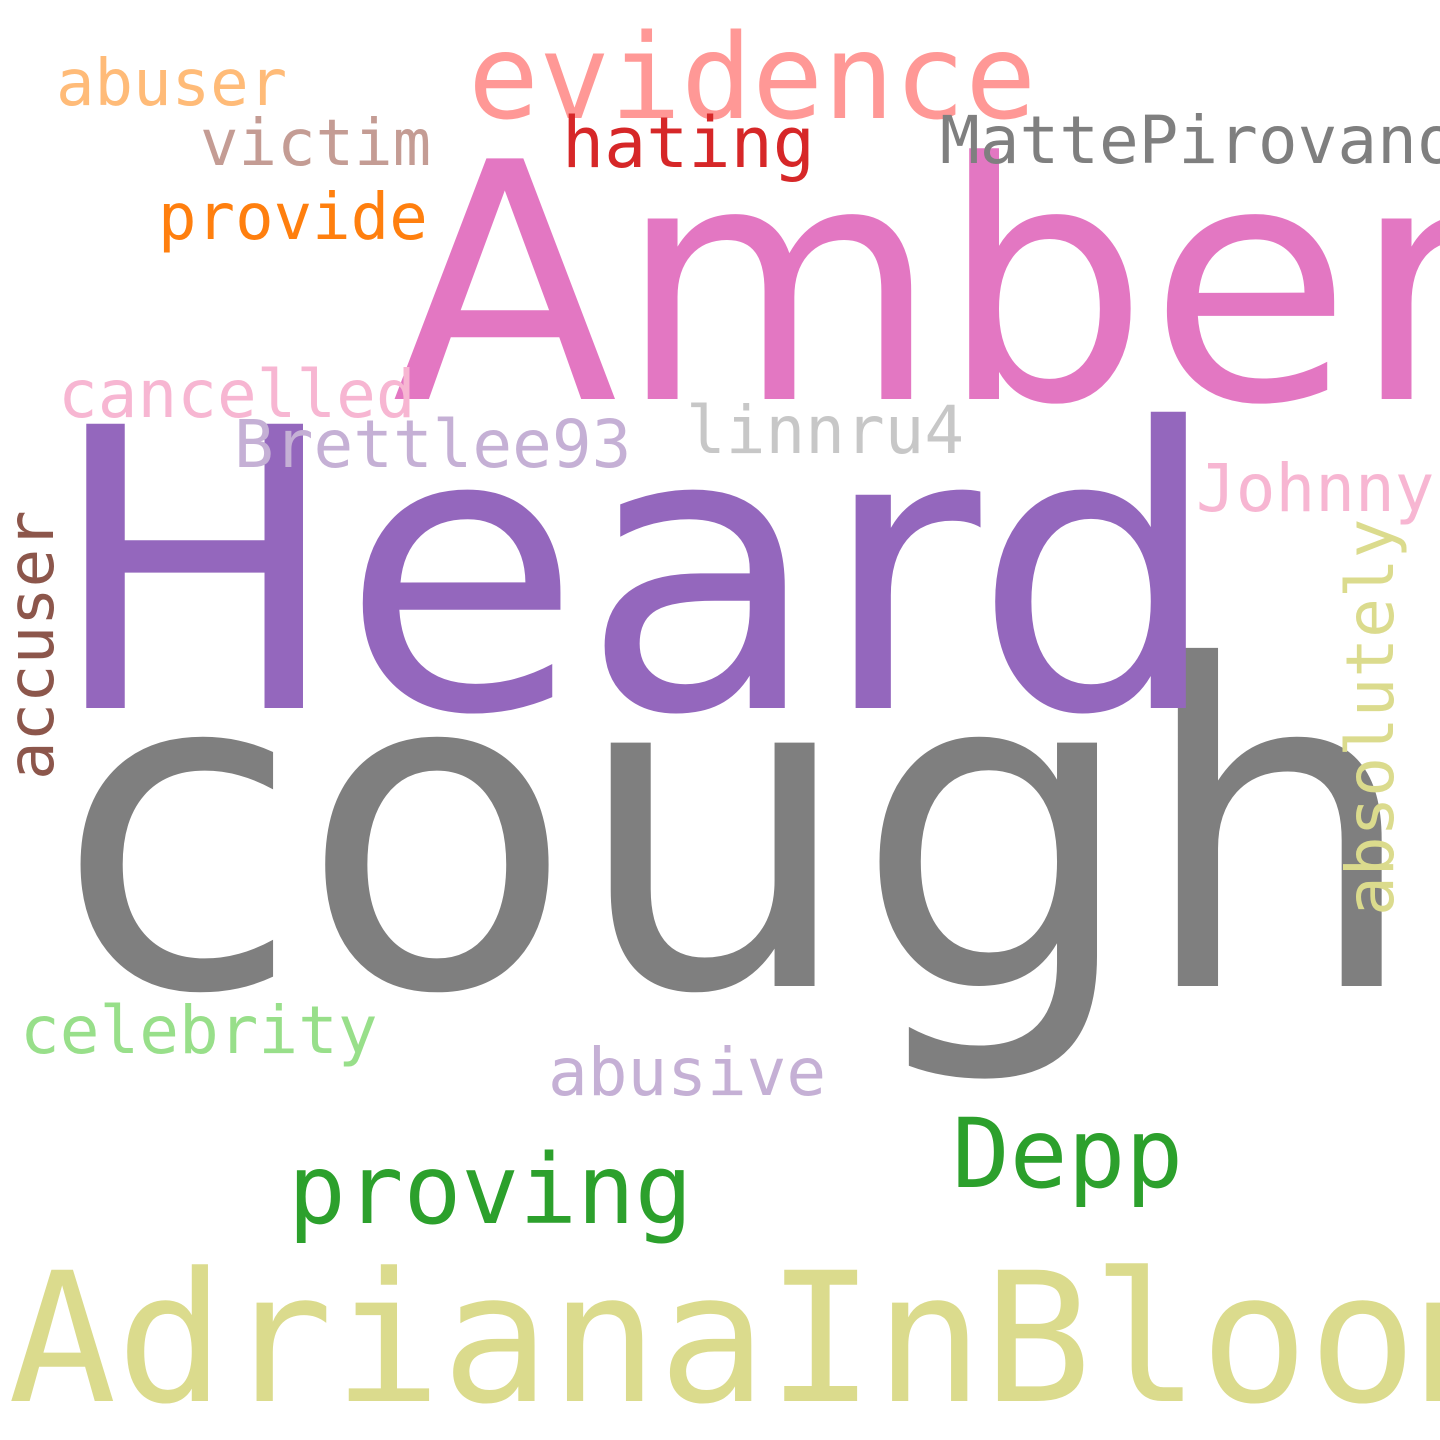  What do you see at coordinates (1068, 1154) in the screenshot?
I see `word-depp: Depp` at bounding box center [1068, 1154].